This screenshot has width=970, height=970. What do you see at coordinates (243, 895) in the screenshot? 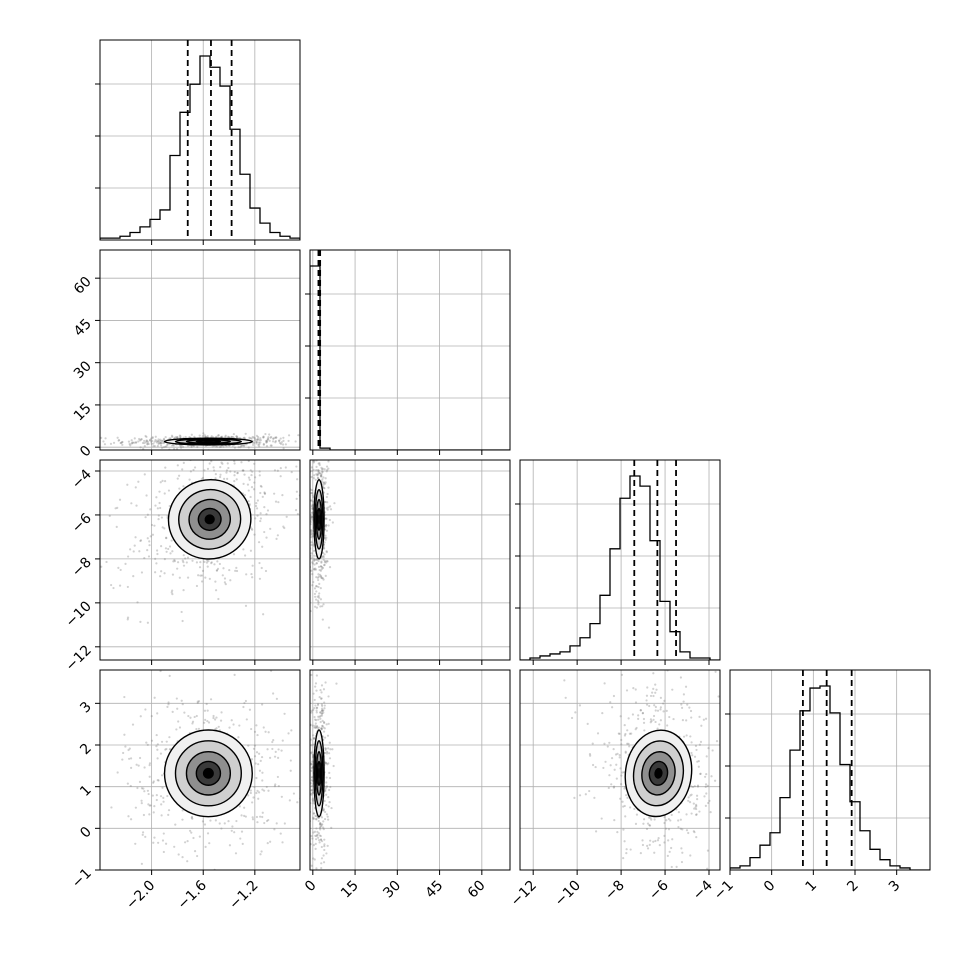
I see `tick-label: −1.2` at bounding box center [243, 895].